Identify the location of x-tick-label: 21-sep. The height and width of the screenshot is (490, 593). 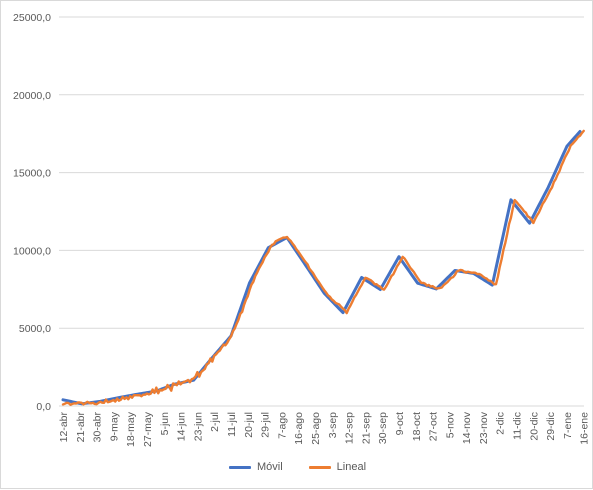
(366, 428).